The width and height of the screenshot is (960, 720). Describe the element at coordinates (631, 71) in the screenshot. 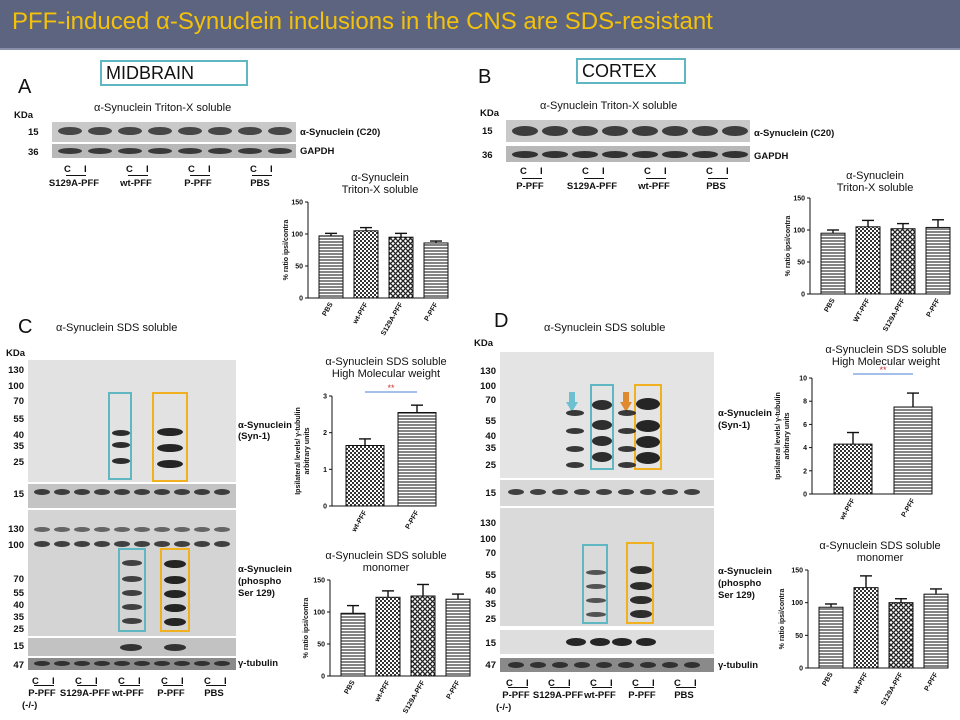

I see `region-cortex: CORTEX` at that location.